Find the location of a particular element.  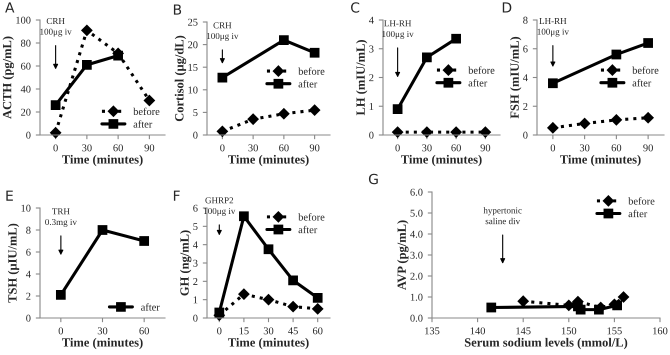

x-tick-label: 15 is located at coordinates (244, 330).